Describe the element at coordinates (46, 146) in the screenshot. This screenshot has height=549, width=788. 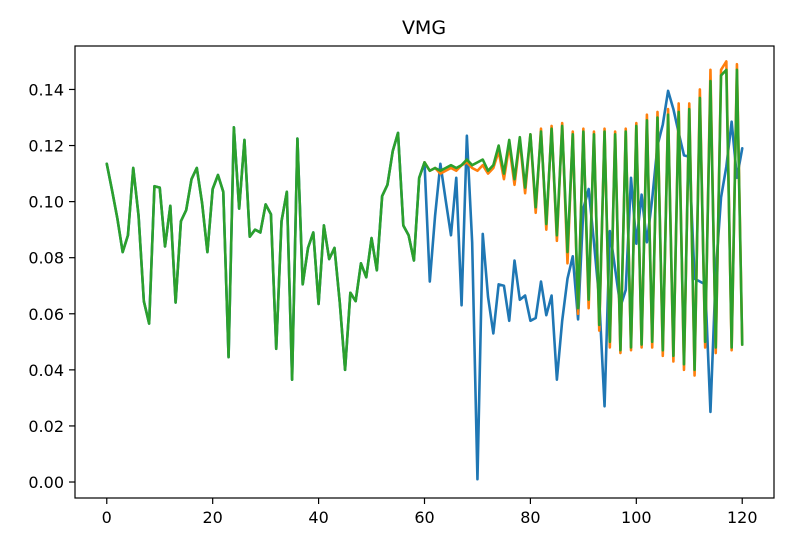
I see `y-tick-label: 0.12` at that location.